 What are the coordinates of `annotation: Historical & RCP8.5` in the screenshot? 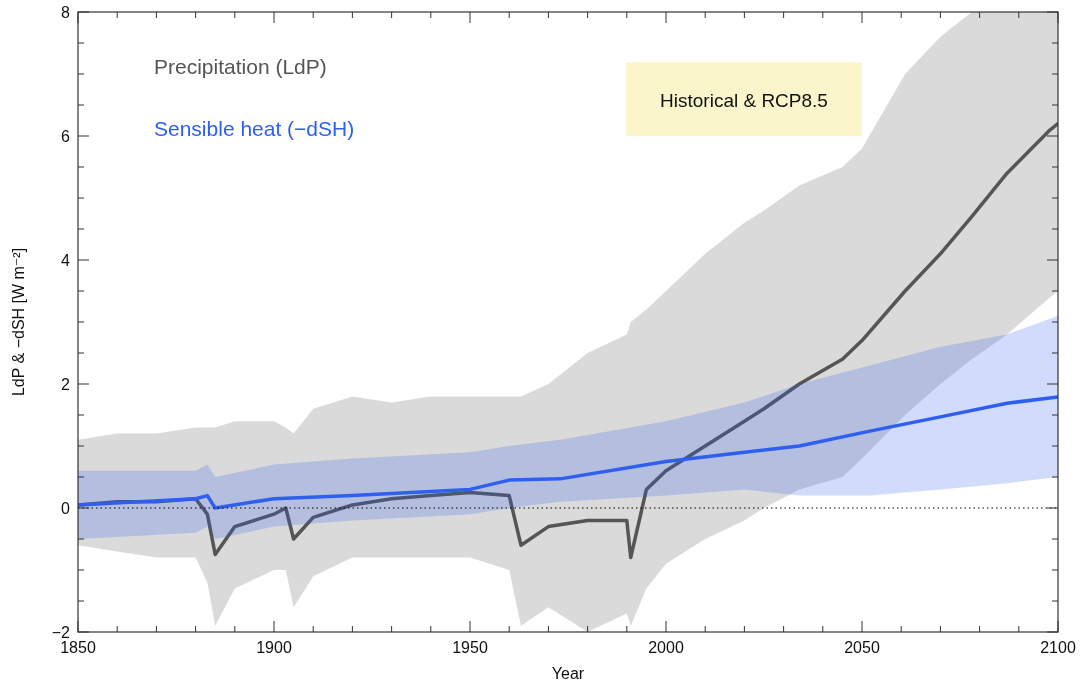 It's located at (744, 100).